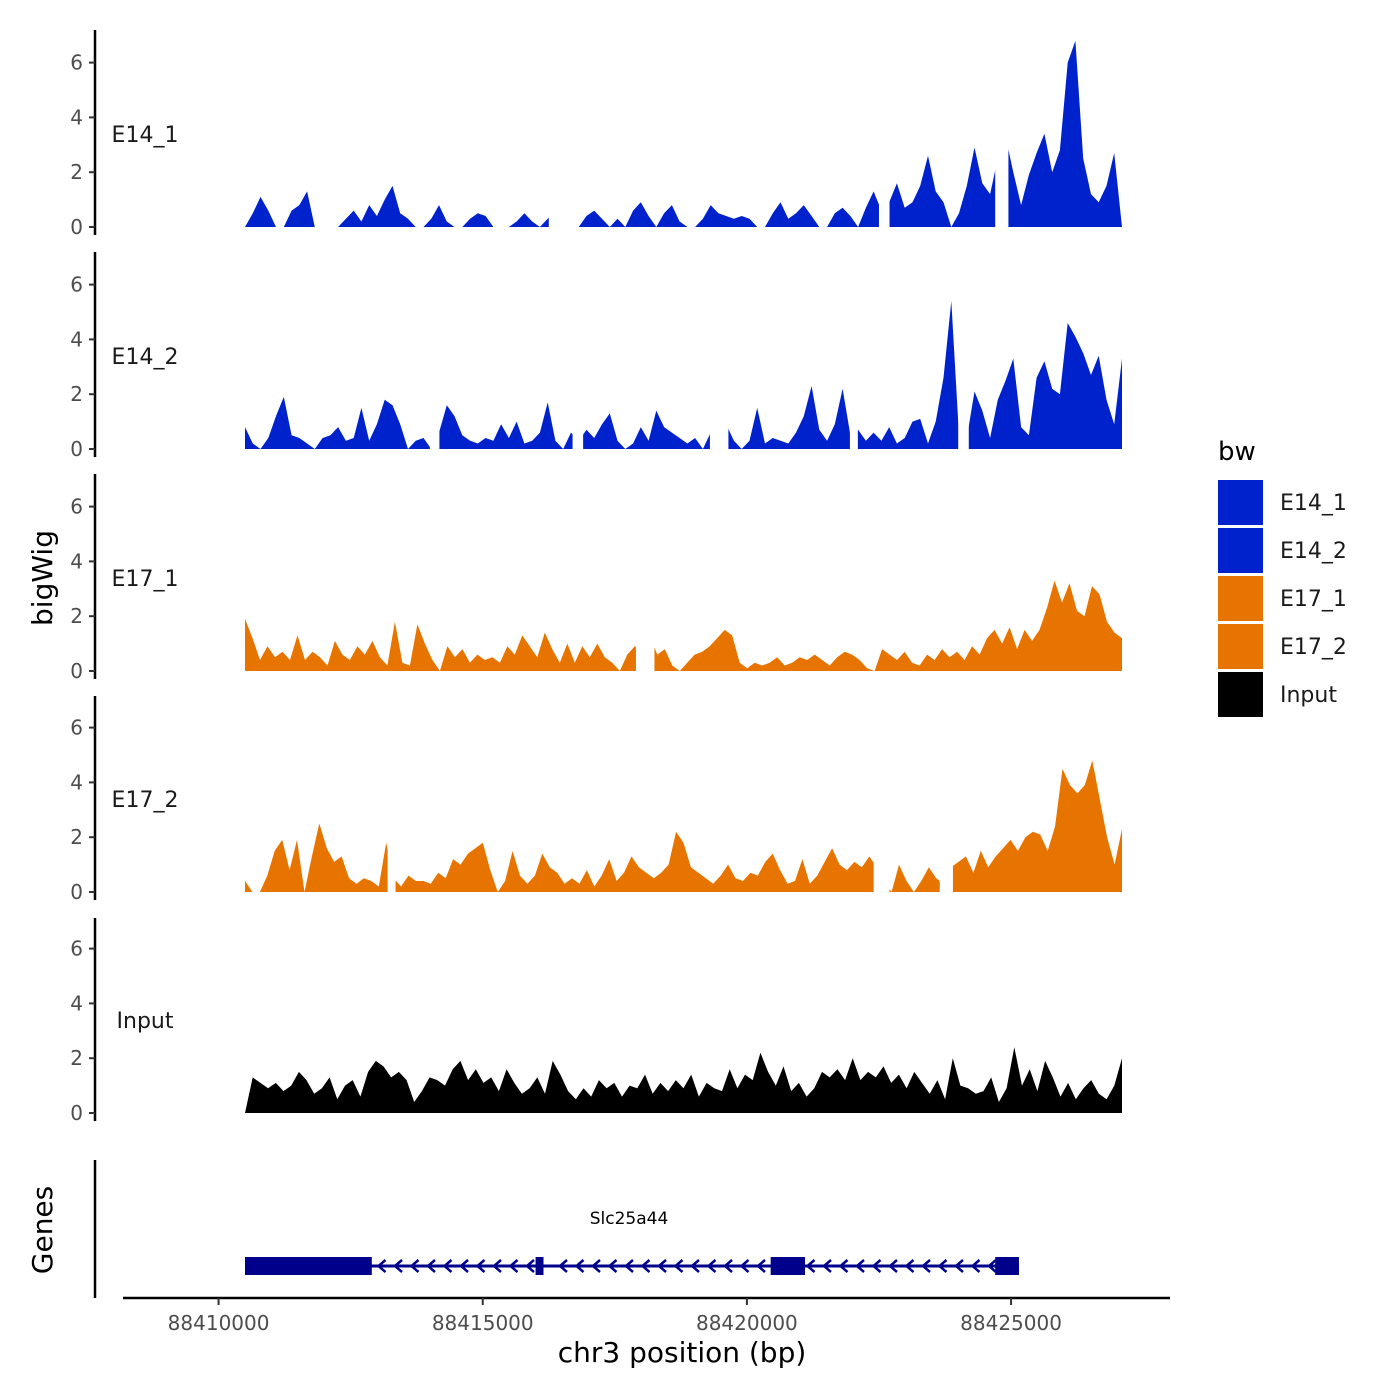 This screenshot has width=1400, height=1400. I want to click on legend-label-e14_1: E14_1, so click(1313, 503).